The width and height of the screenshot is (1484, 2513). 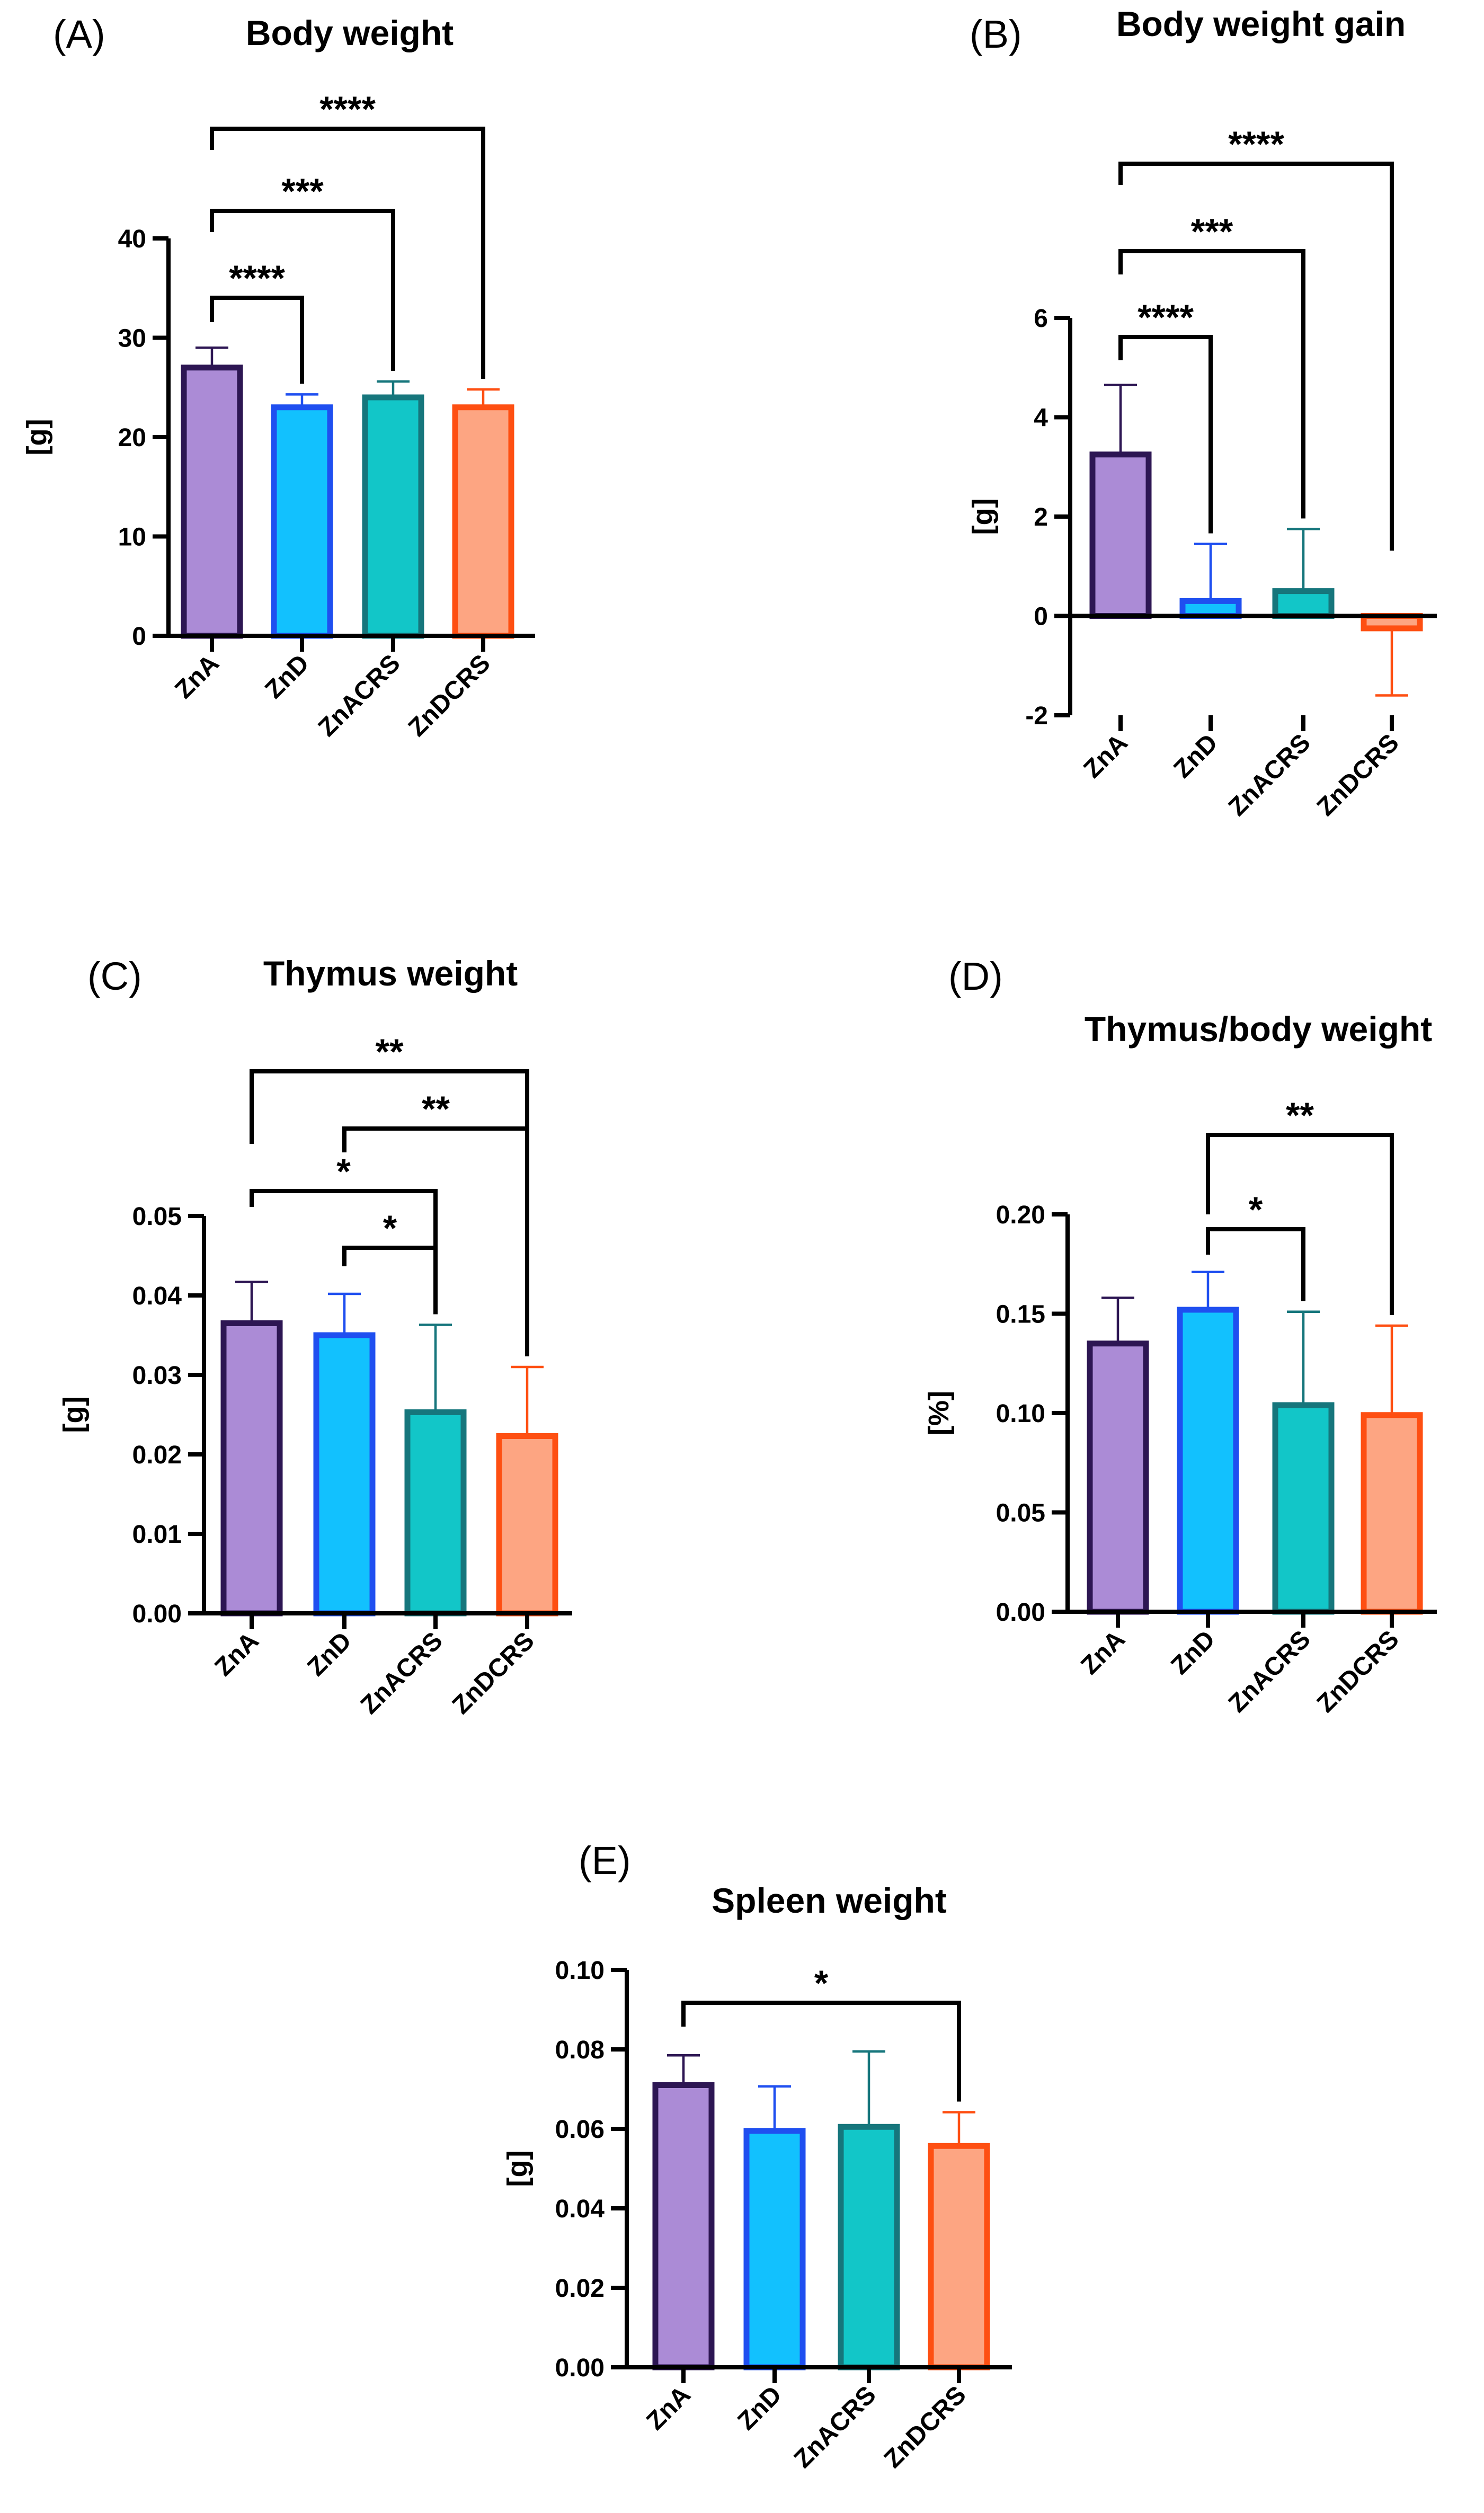 I want to click on panel-a-ytick-label: 40, so click(x=132, y=239).